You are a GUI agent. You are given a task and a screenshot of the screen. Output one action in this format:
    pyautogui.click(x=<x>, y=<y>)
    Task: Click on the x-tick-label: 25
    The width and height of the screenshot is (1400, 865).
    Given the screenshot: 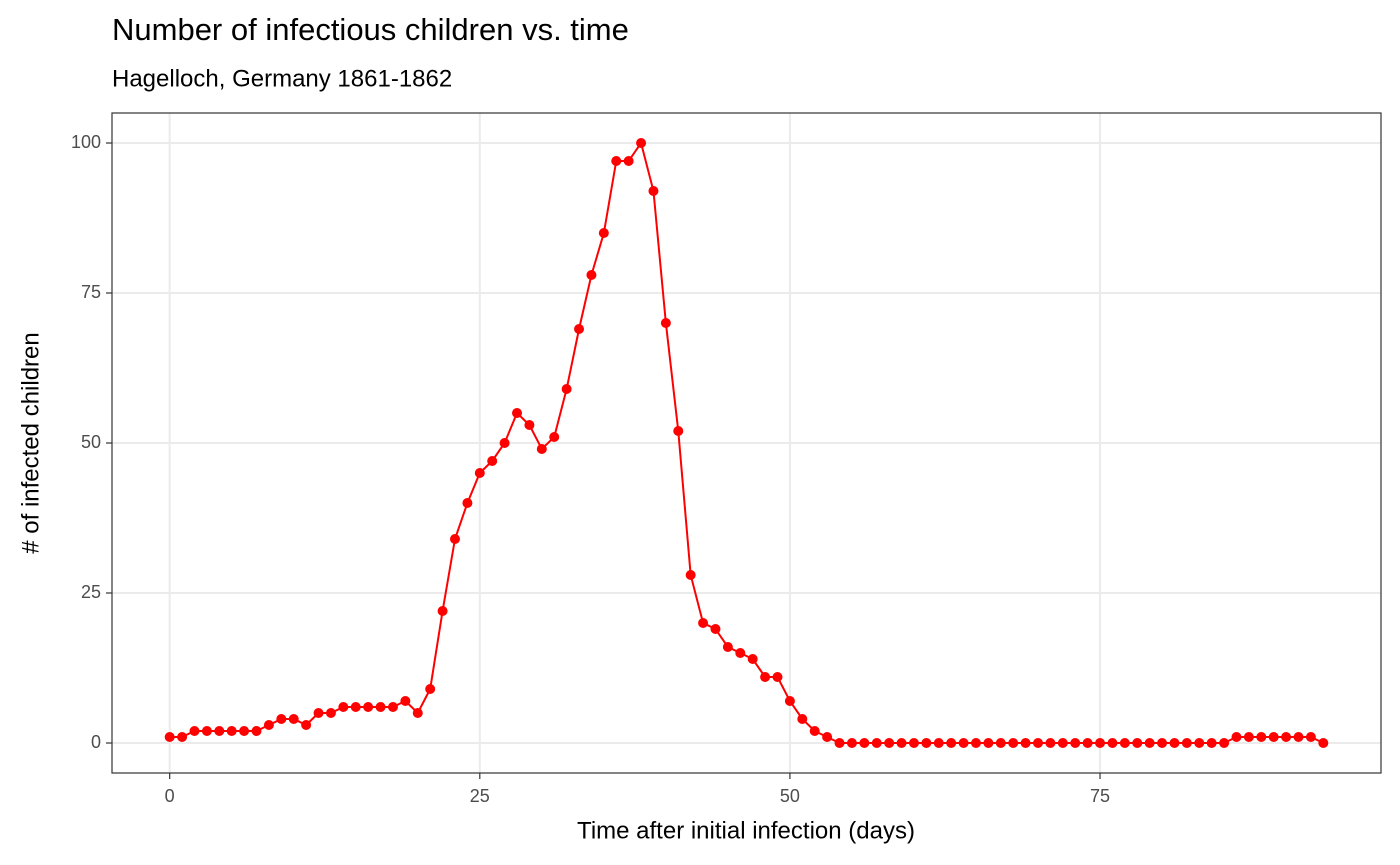 What is the action you would take?
    pyautogui.click(x=480, y=796)
    